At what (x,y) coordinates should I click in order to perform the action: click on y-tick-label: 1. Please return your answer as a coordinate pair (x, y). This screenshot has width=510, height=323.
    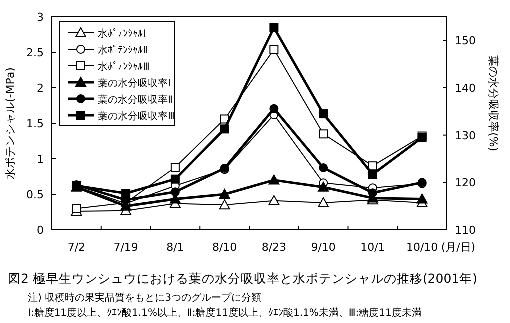
    Looking at the image, I should click on (40, 159).